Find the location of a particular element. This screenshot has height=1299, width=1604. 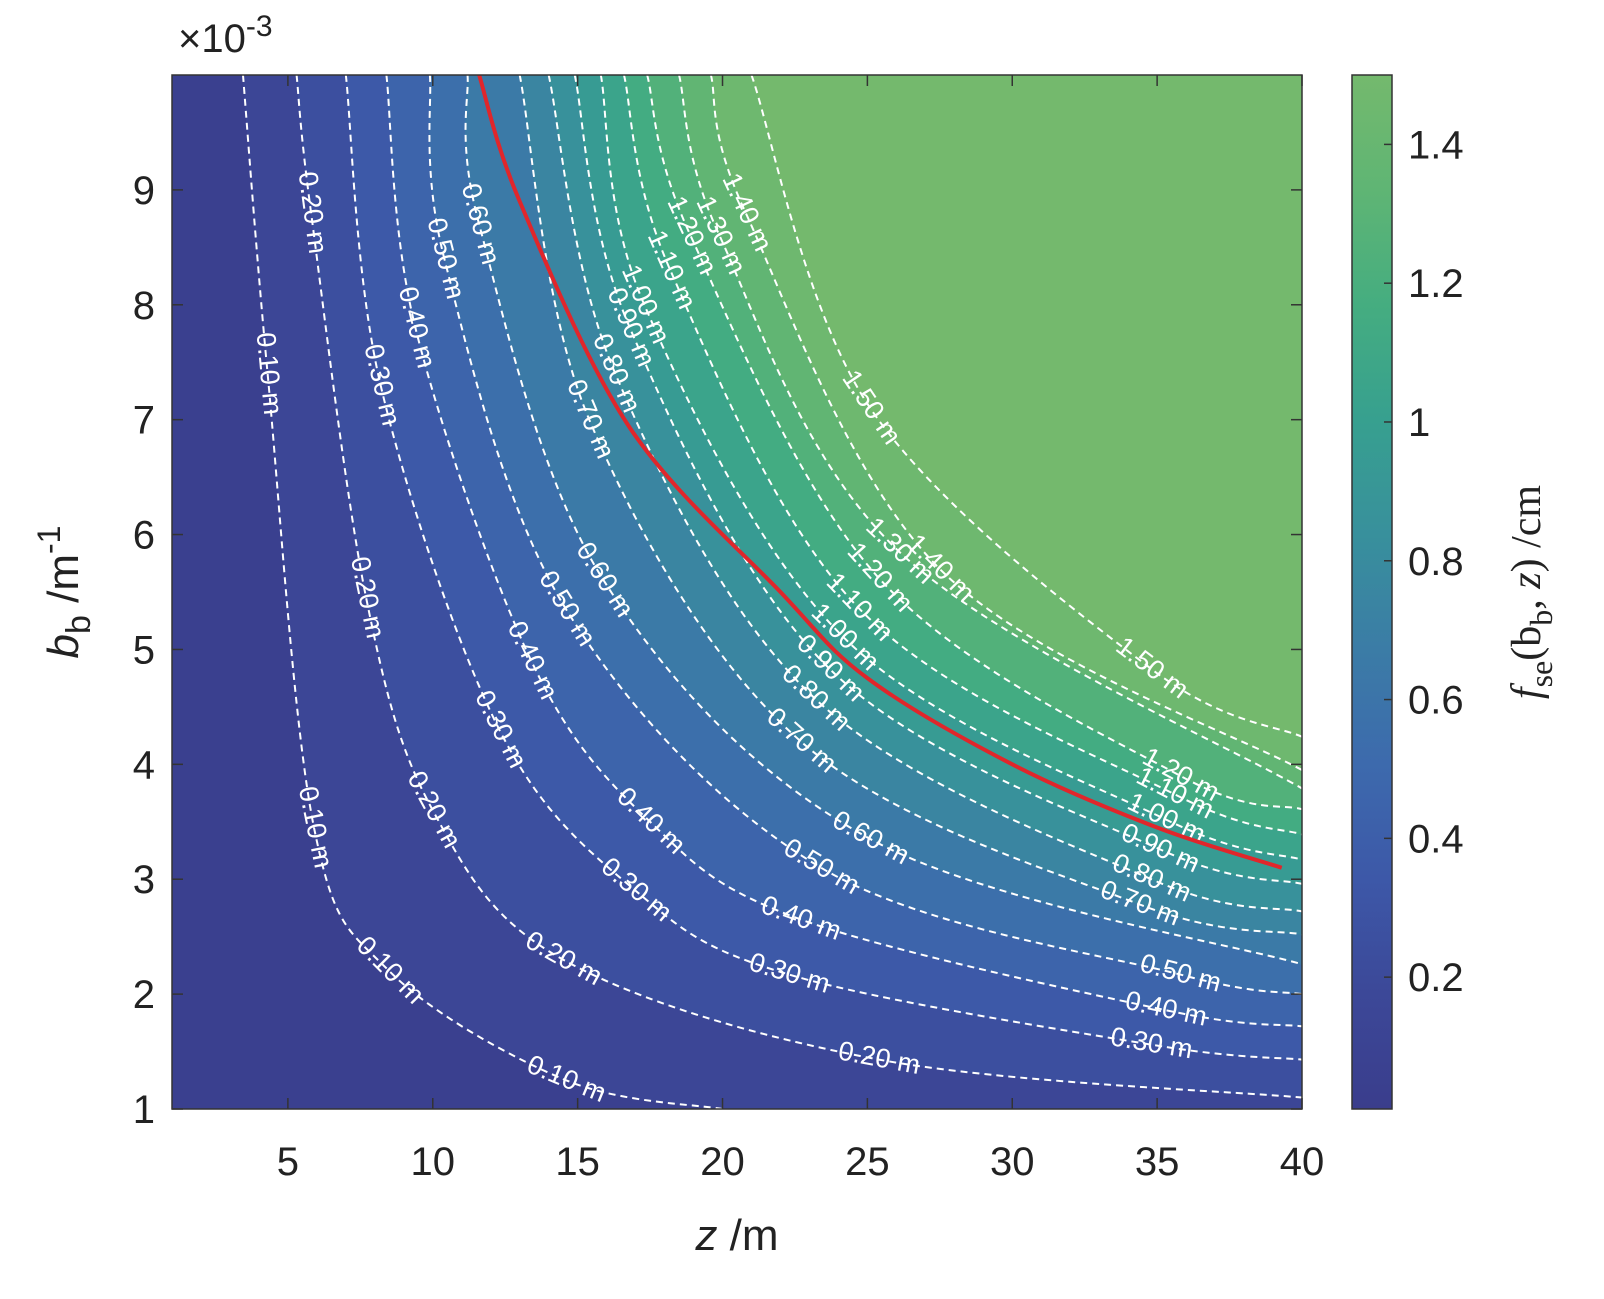

colorbar-tick-label: 0.8 is located at coordinates (1436, 562).